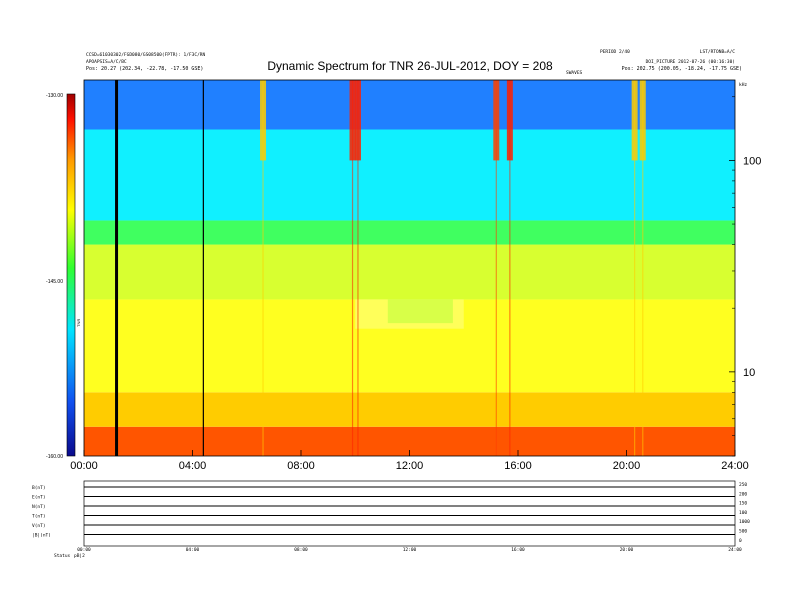 This screenshot has height=612, width=792. Describe the element at coordinates (39, 507) in the screenshot. I see `panel-label-2: N(nT)` at that location.